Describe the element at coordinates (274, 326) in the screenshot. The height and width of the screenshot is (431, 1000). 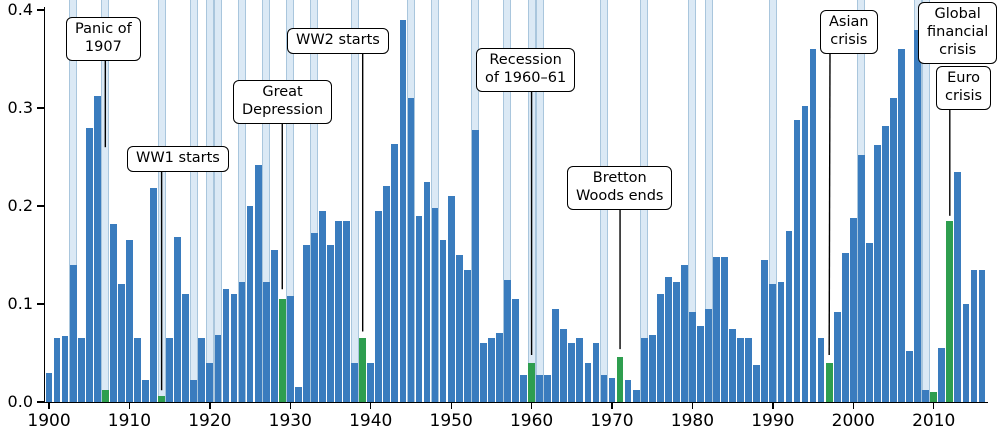
I see `bar-1928` at that location.